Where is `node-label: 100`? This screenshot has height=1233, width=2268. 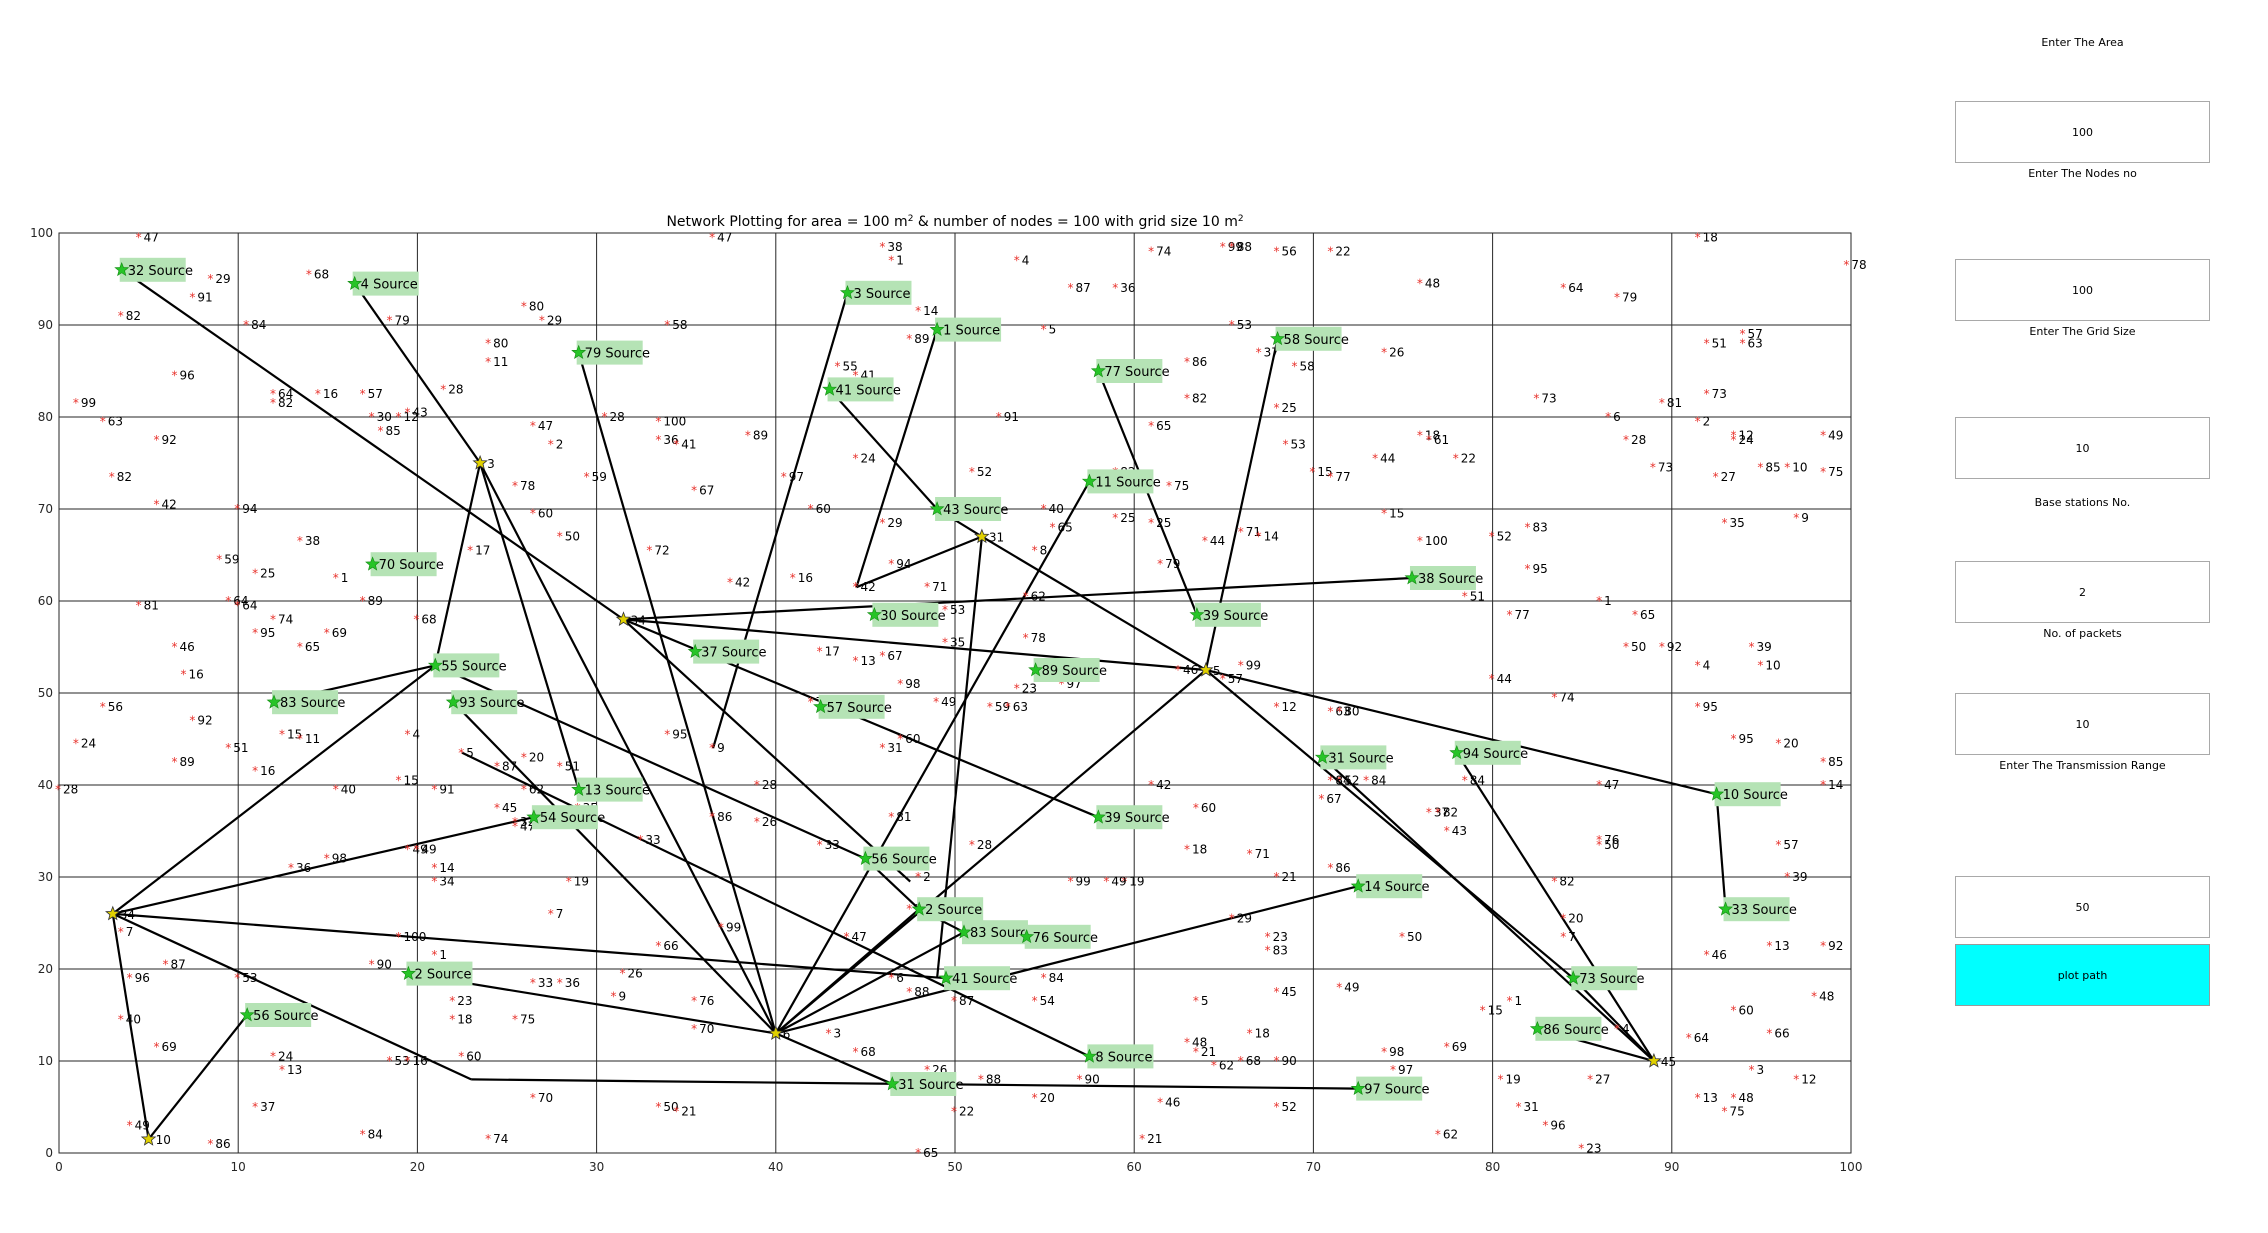
node-label: 100 is located at coordinates (414, 937).